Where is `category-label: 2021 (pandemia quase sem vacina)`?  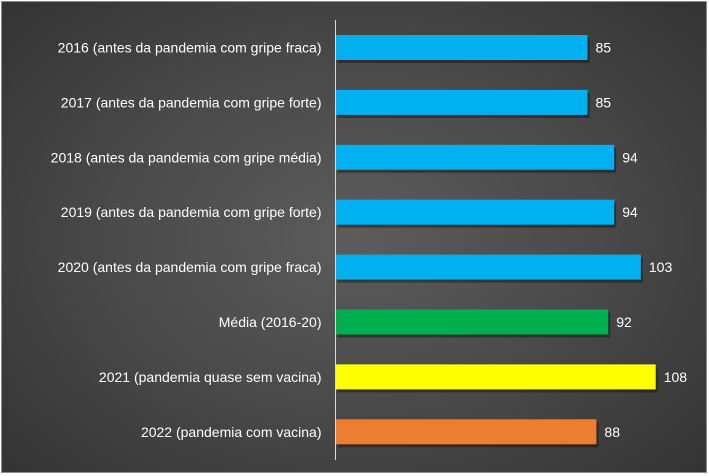 category-label: 2021 (pandemia quase sem vacina) is located at coordinates (210, 377).